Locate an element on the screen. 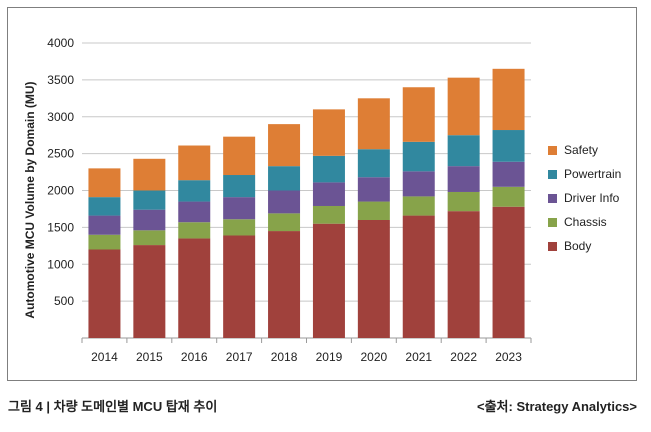  x-tick-label: 2020 is located at coordinates (373, 357).